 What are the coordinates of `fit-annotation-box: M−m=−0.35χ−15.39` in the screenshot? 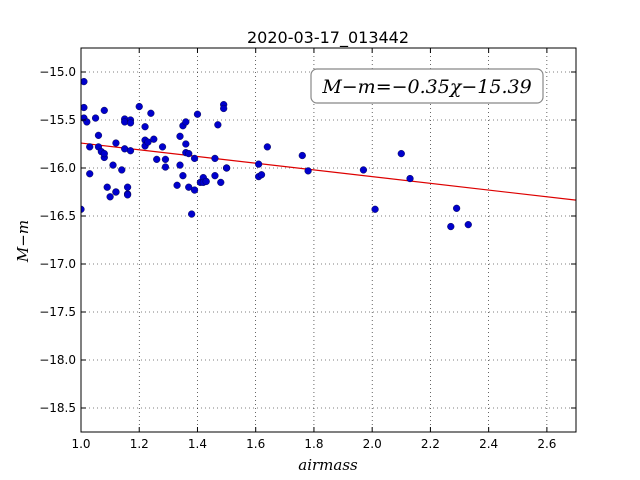 It's located at (427, 86).